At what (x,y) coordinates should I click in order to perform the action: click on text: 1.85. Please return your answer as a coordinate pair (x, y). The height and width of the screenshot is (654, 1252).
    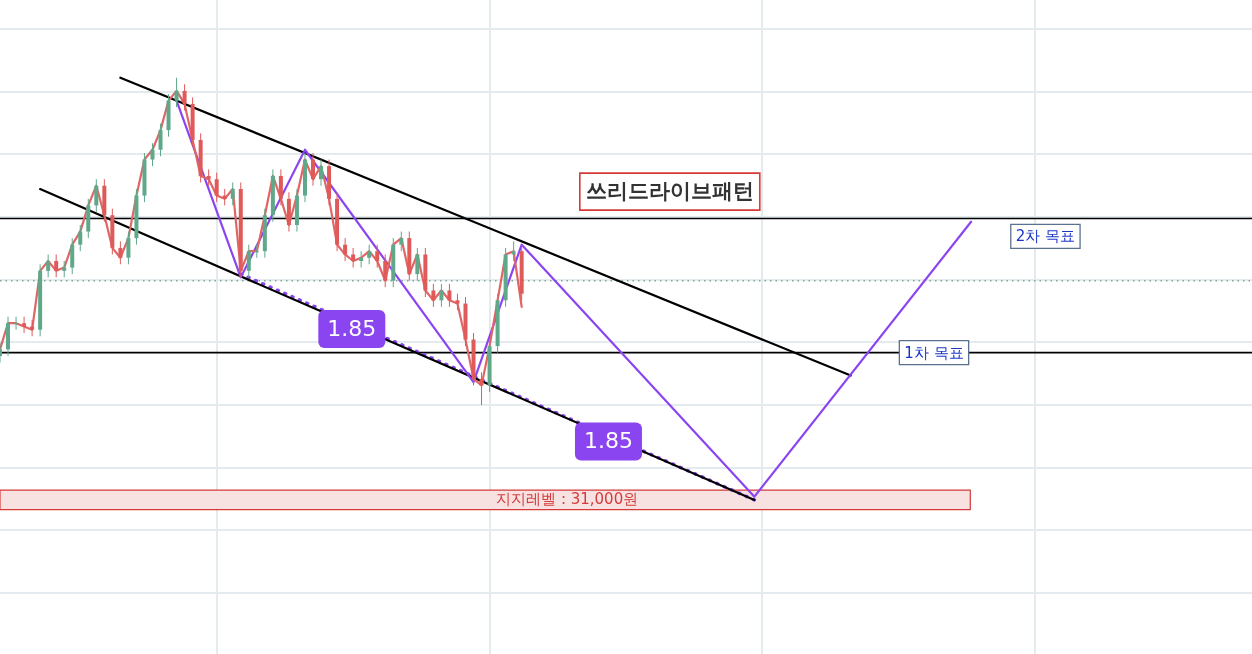
    Looking at the image, I should click on (608, 441).